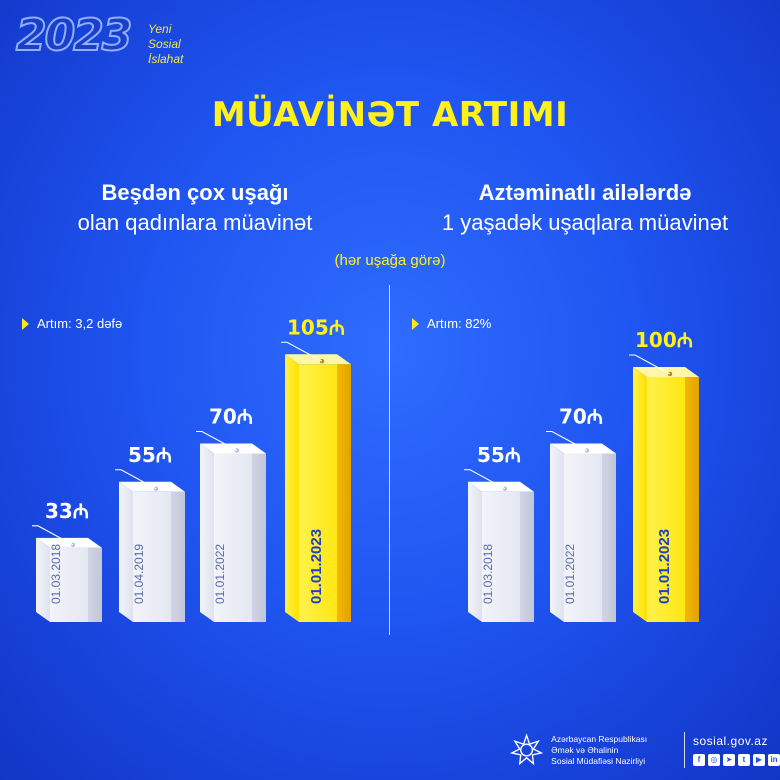 Image resolution: width=780 pixels, height=780 pixels. I want to click on date-label-0-2: 01.01.2022, so click(220, 574).